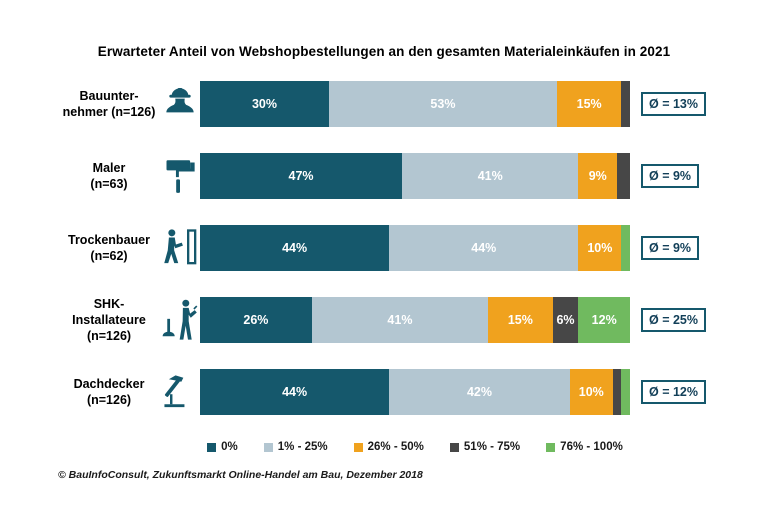  What do you see at coordinates (395, 447) in the screenshot?
I see `legend-label: 26% - 50%` at bounding box center [395, 447].